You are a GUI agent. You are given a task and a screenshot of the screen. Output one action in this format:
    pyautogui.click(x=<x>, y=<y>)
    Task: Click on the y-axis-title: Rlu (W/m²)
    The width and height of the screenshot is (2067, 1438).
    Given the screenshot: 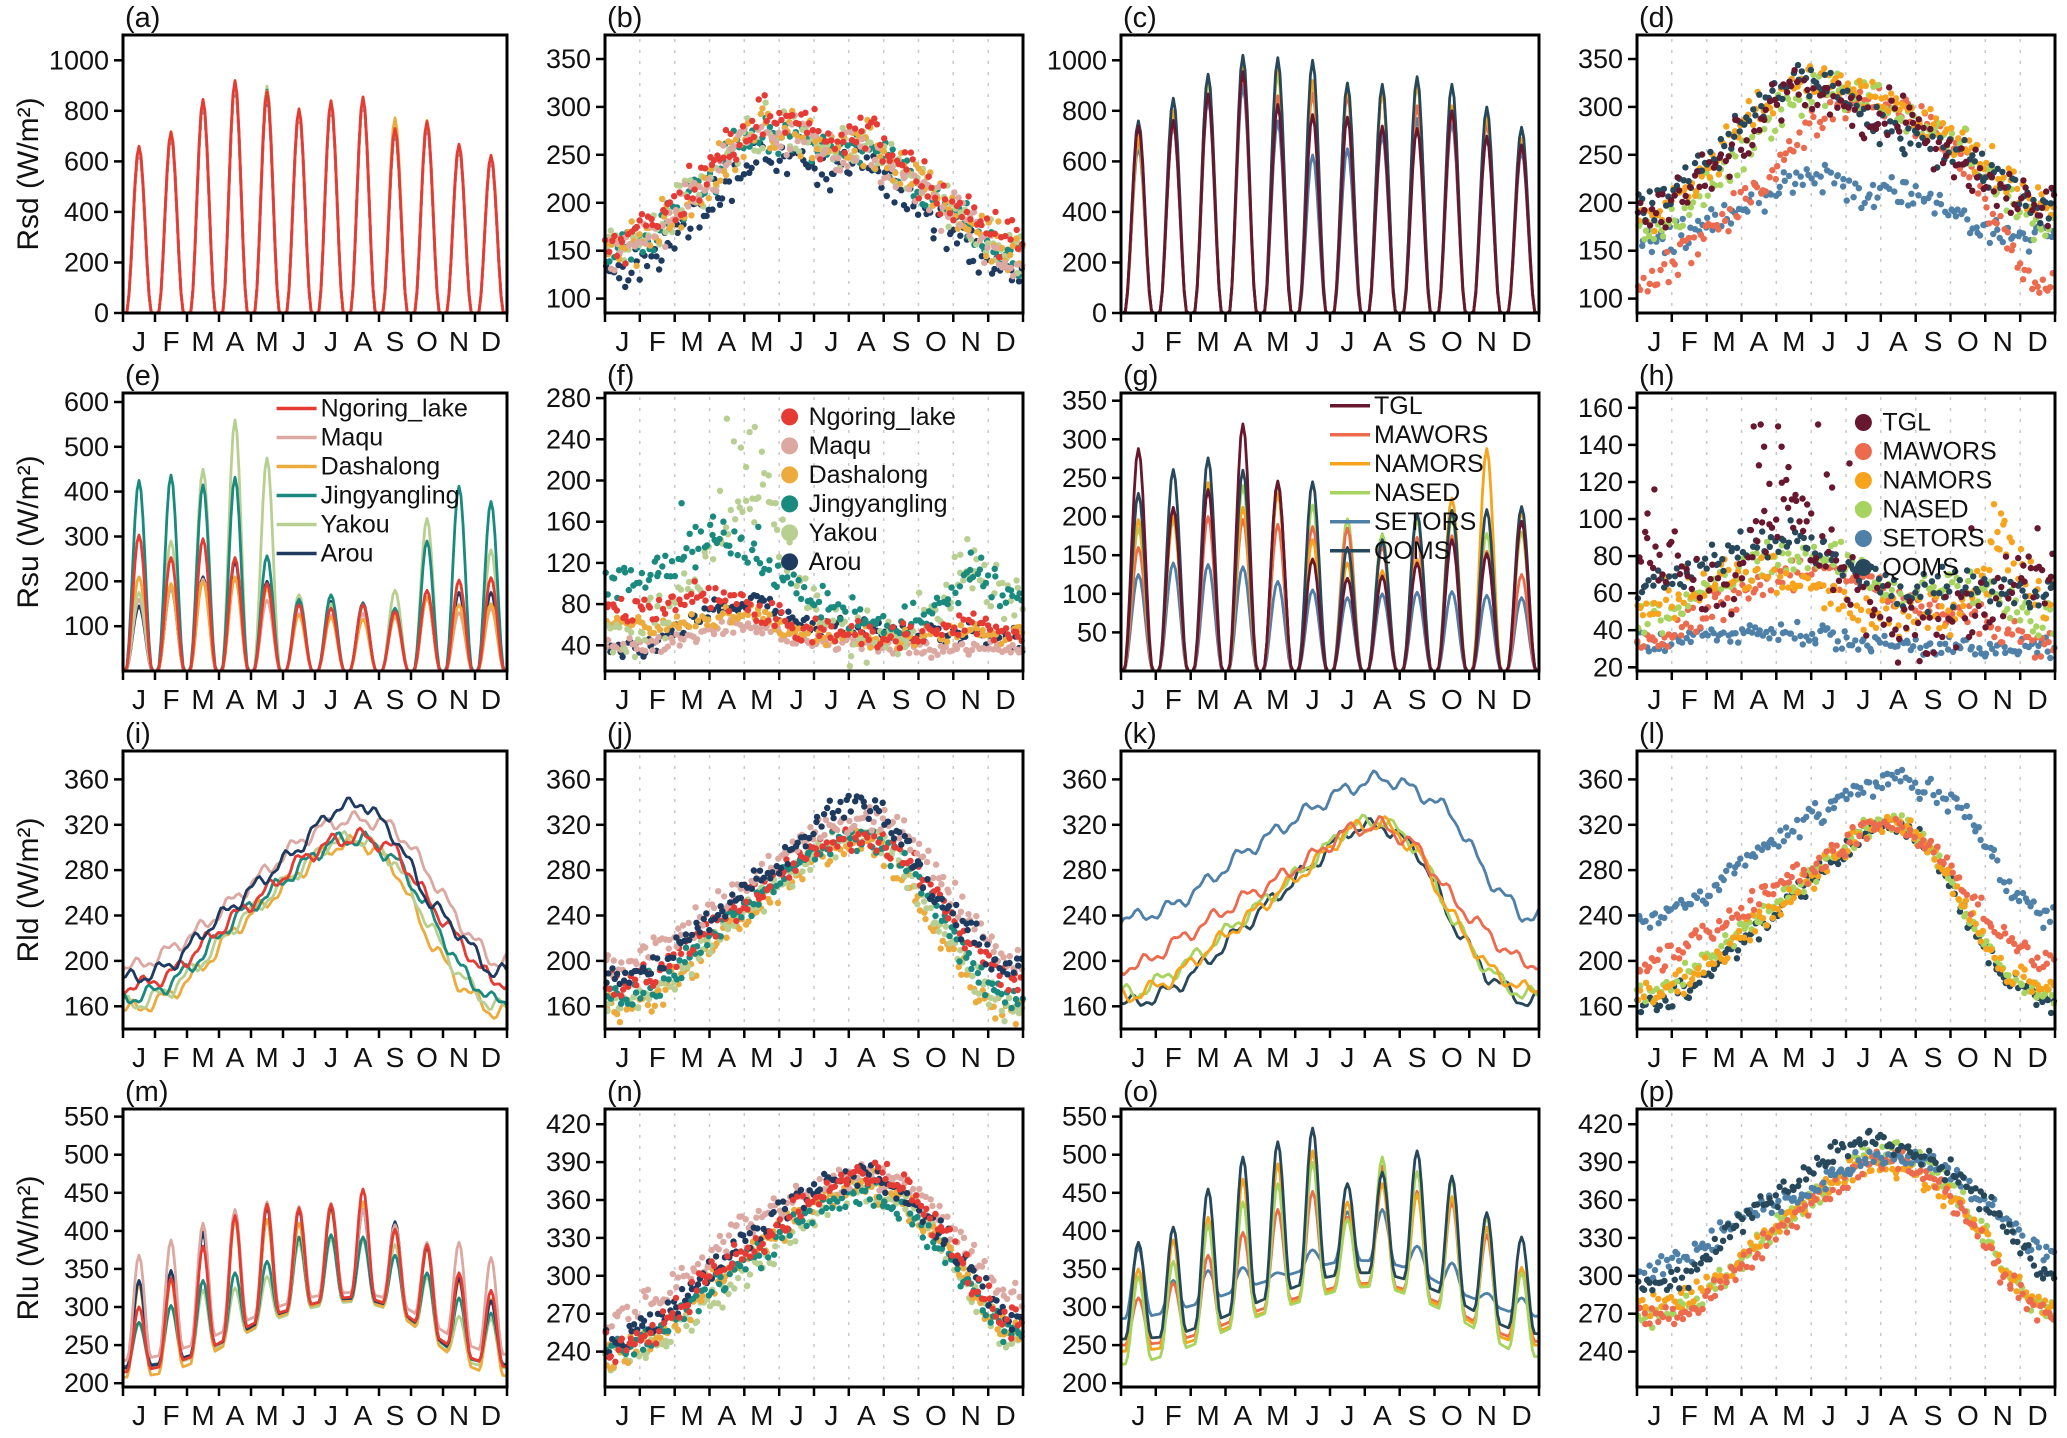 What is the action you would take?
    pyautogui.click(x=28, y=1248)
    